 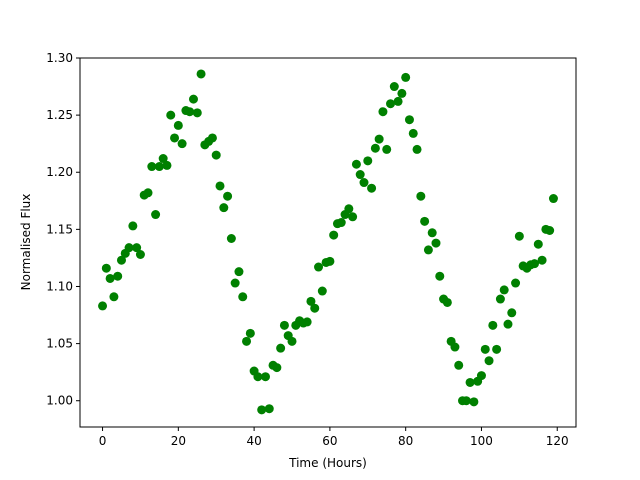 What do you see at coordinates (481, 441) in the screenshot?
I see `x-tick-label: 100` at bounding box center [481, 441].